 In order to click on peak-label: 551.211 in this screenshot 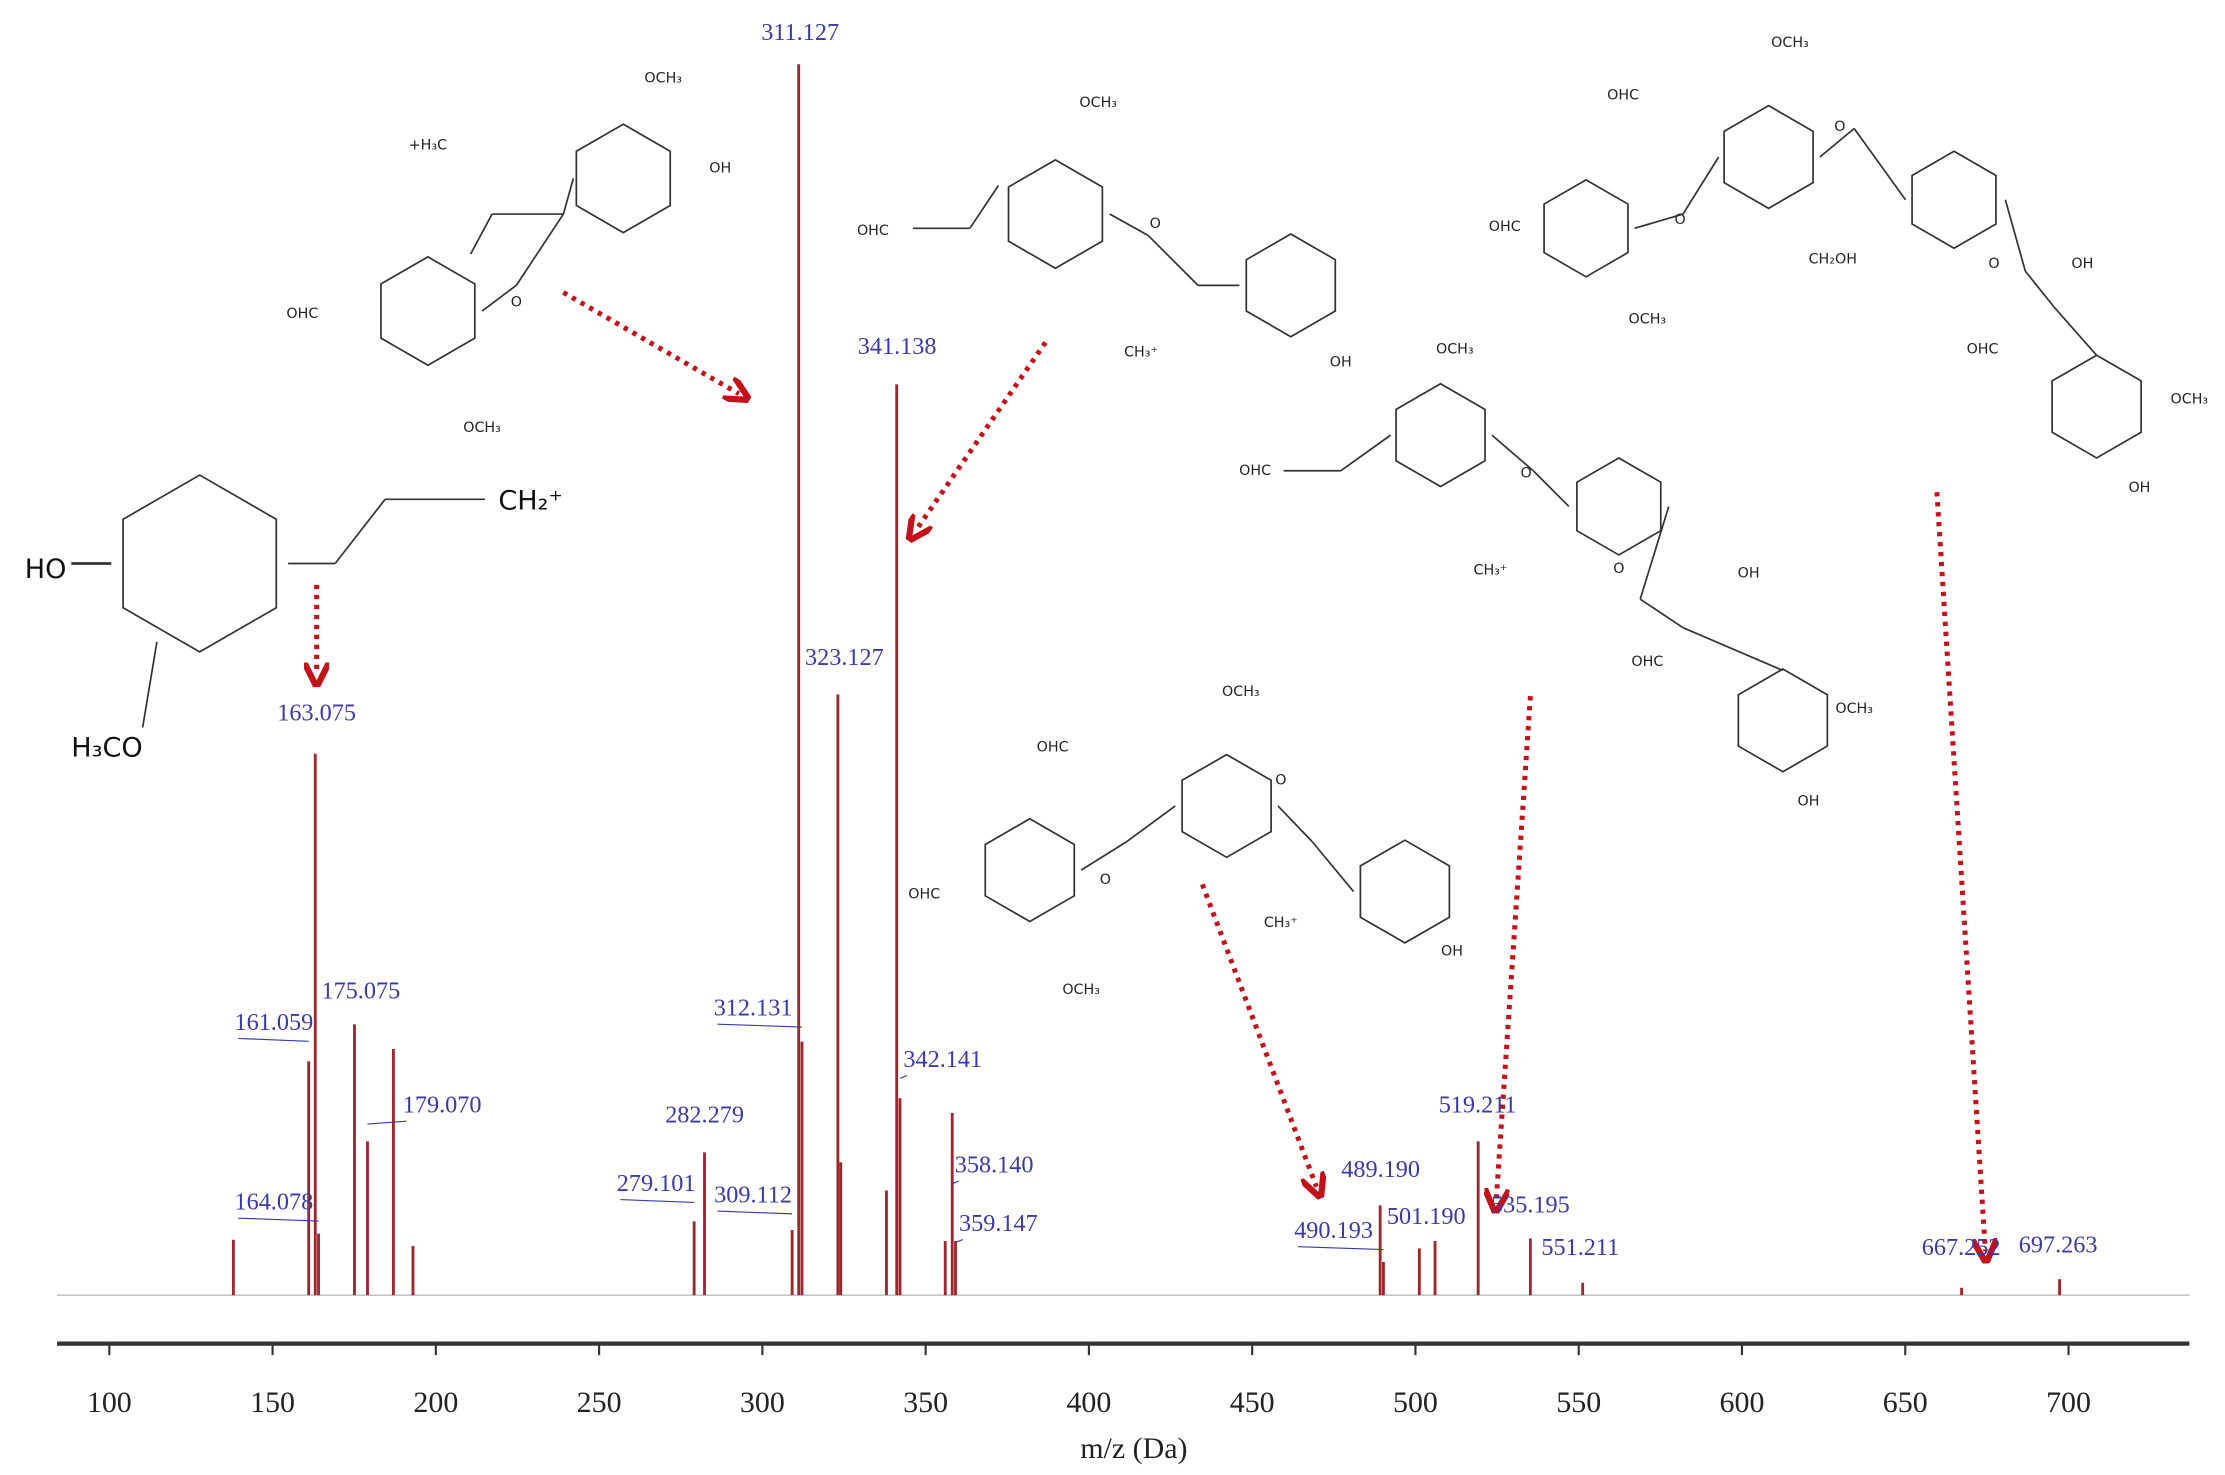, I will do `click(1580, 1247)`.